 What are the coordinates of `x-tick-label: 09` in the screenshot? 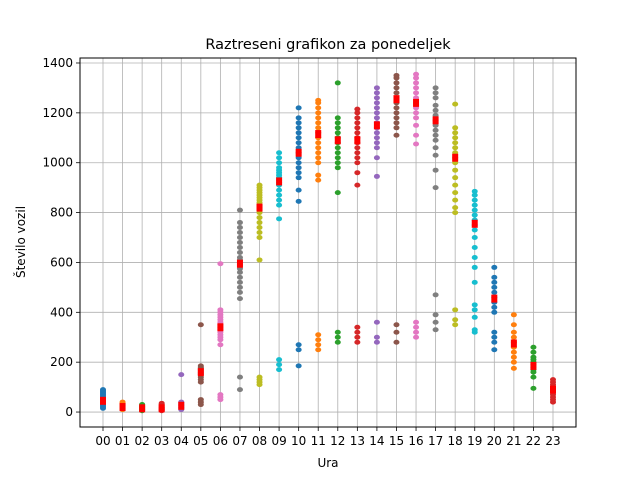 It's located at (278, 441).